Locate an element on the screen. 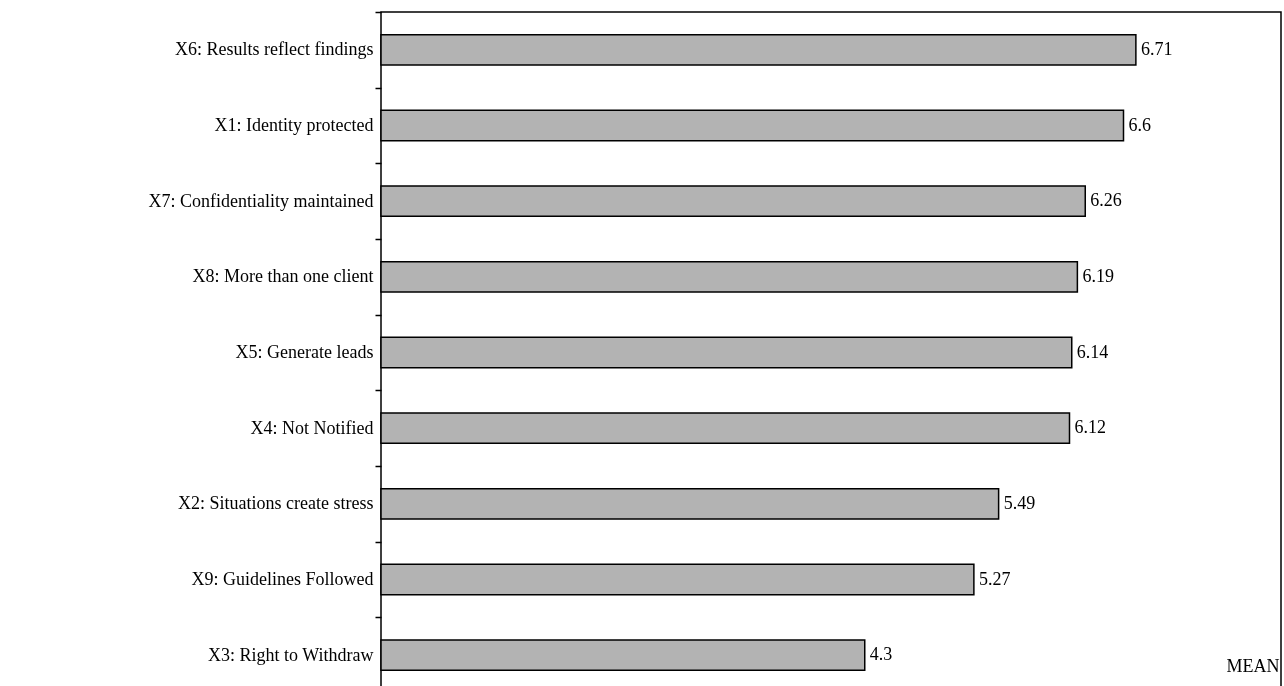 The width and height of the screenshot is (1284, 686). y-tick-label: X3: Right to Withdraw is located at coordinates (291, 654).